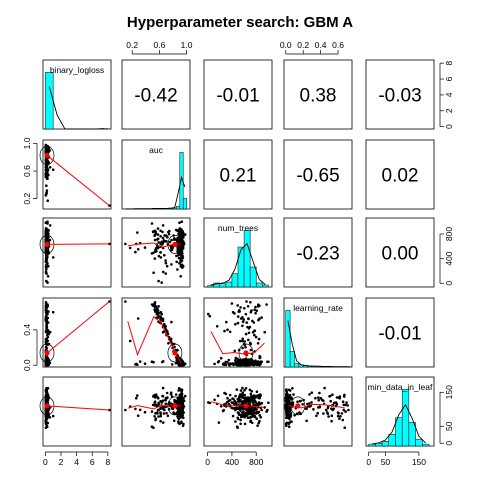 The width and height of the screenshot is (480, 480). I want to click on panel-num_trees-min_data_in_leaf: 0.00, so click(400, 252).